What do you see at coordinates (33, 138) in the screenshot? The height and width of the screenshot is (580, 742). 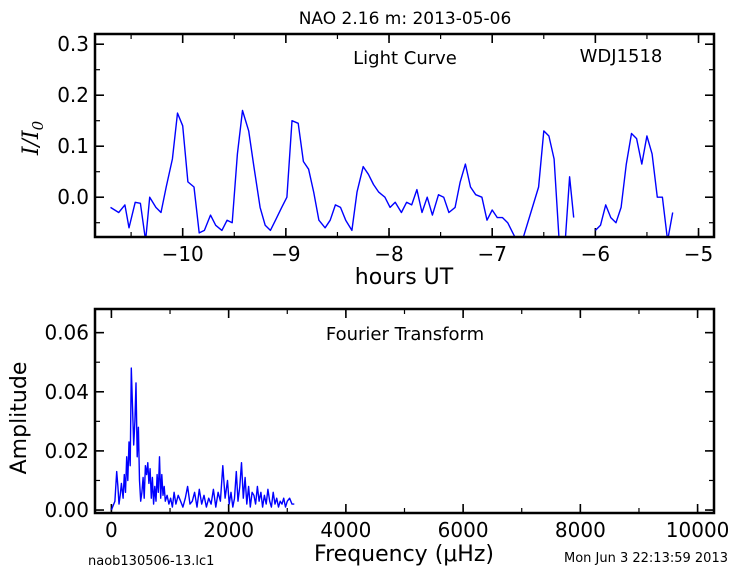 I see `light-curve-ylabel: I/I0` at bounding box center [33, 138].